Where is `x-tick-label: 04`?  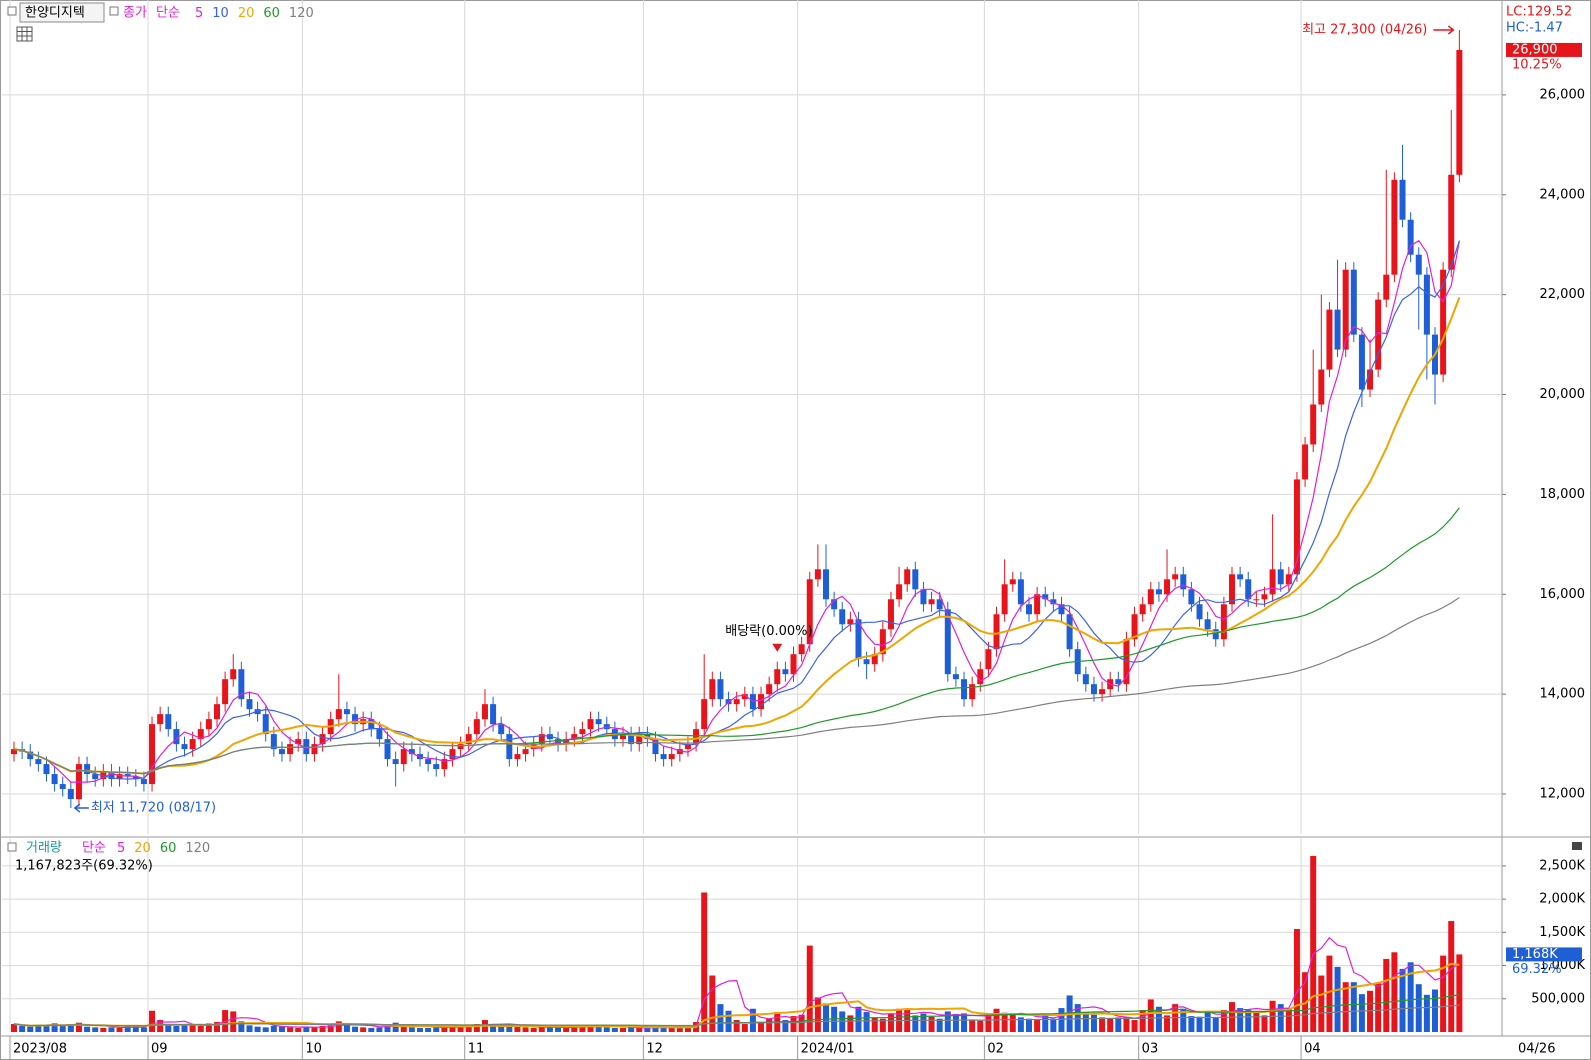
x-tick-label: 04 is located at coordinates (1312, 1049).